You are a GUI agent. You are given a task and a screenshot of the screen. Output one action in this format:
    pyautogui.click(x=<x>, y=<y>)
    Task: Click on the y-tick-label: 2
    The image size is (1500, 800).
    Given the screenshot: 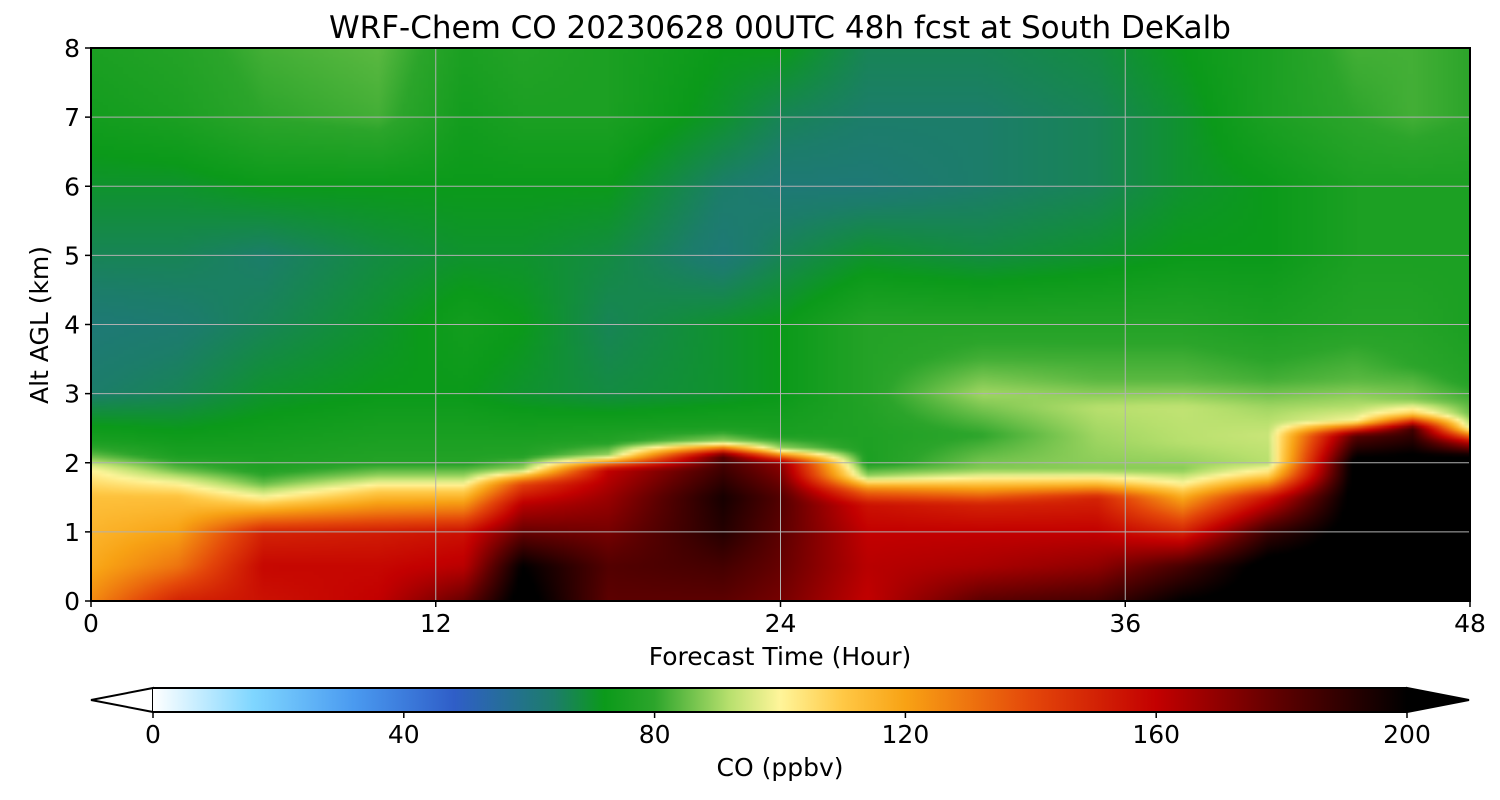 What is the action you would take?
    pyautogui.click(x=72, y=463)
    